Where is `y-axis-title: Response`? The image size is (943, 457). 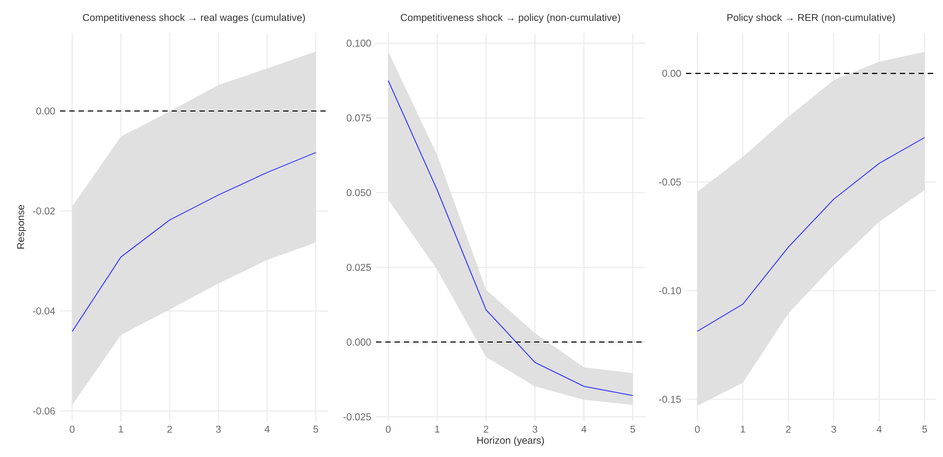 y-axis-title: Response is located at coordinates (21, 227).